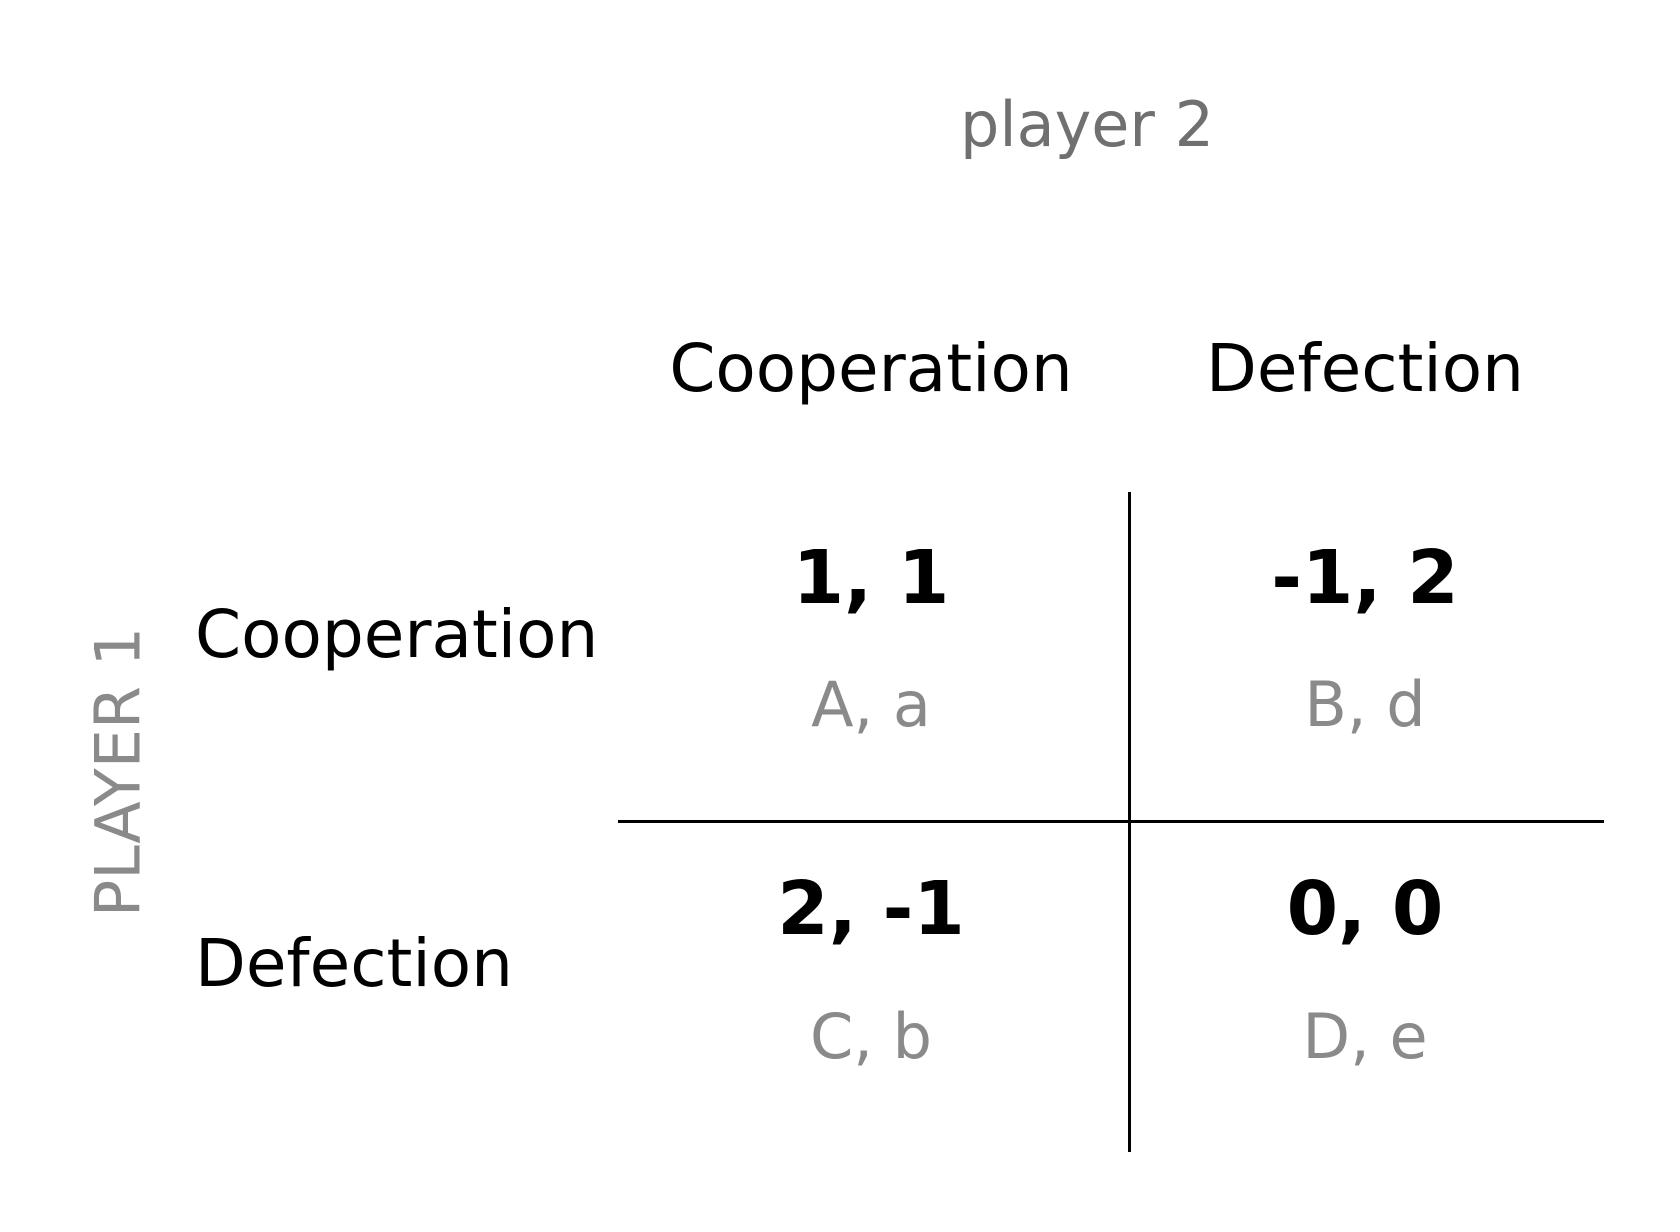 The image size is (1680, 1232). I want to click on column-header-cooperation: Cooperation, so click(871, 368).